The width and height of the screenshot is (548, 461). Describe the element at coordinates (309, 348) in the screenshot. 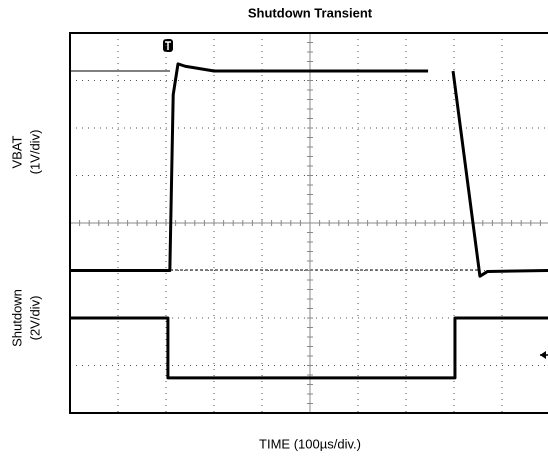

I see `trace` at that location.